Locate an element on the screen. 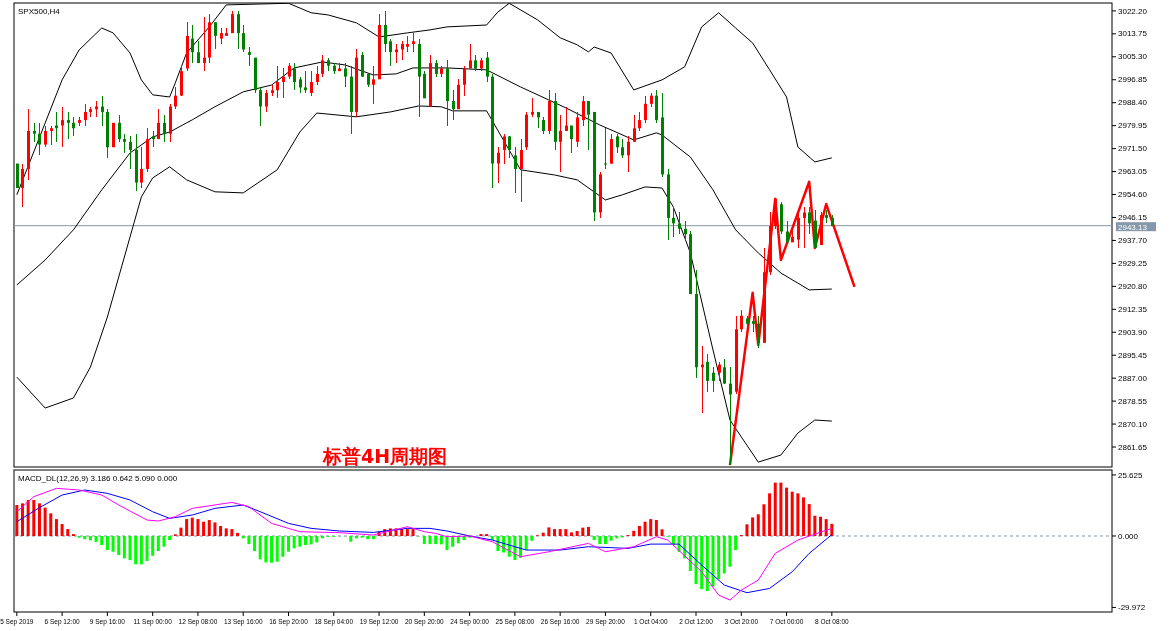 This screenshot has width=1170, height=631. y-tick-label: 2963.05 is located at coordinates (1133, 172).